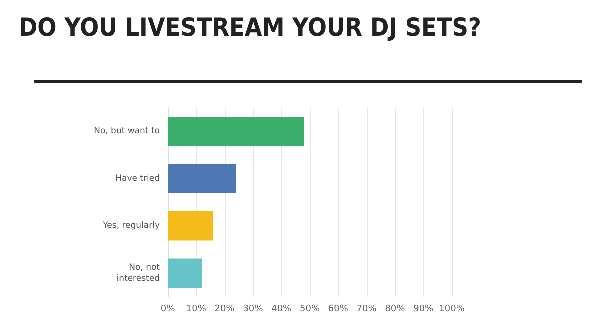  What do you see at coordinates (253, 309) in the screenshot?
I see `x-tick-label: 30%` at bounding box center [253, 309].